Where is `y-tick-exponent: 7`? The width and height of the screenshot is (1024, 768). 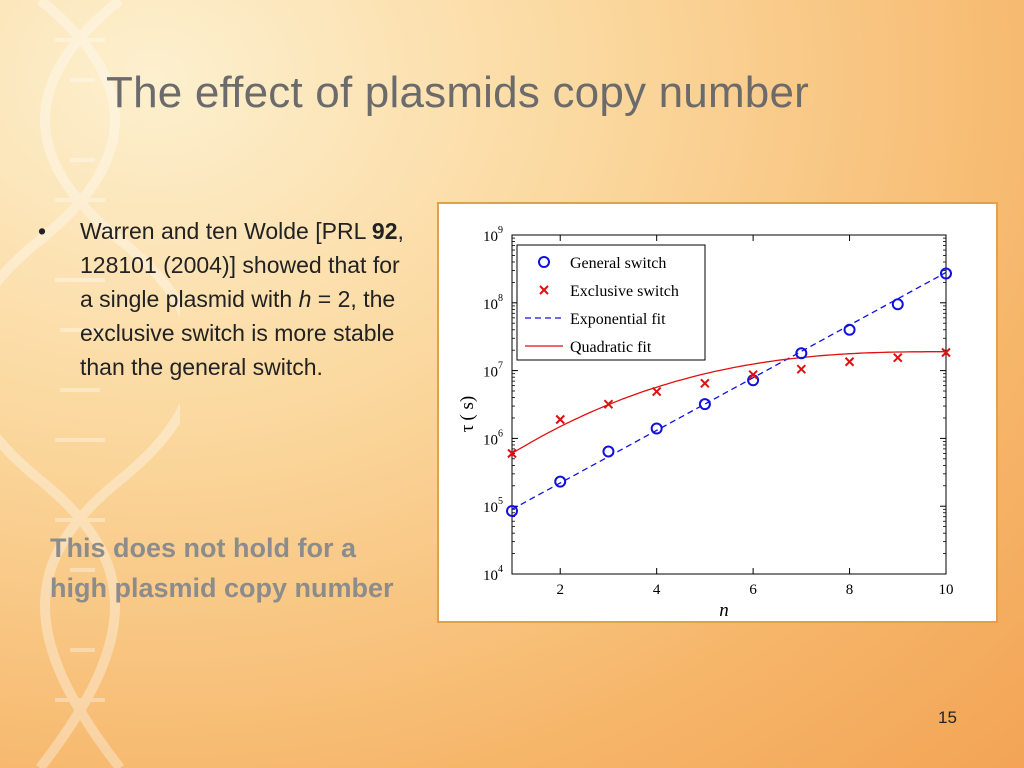
y-tick-exponent: 7 is located at coordinates (500, 366).